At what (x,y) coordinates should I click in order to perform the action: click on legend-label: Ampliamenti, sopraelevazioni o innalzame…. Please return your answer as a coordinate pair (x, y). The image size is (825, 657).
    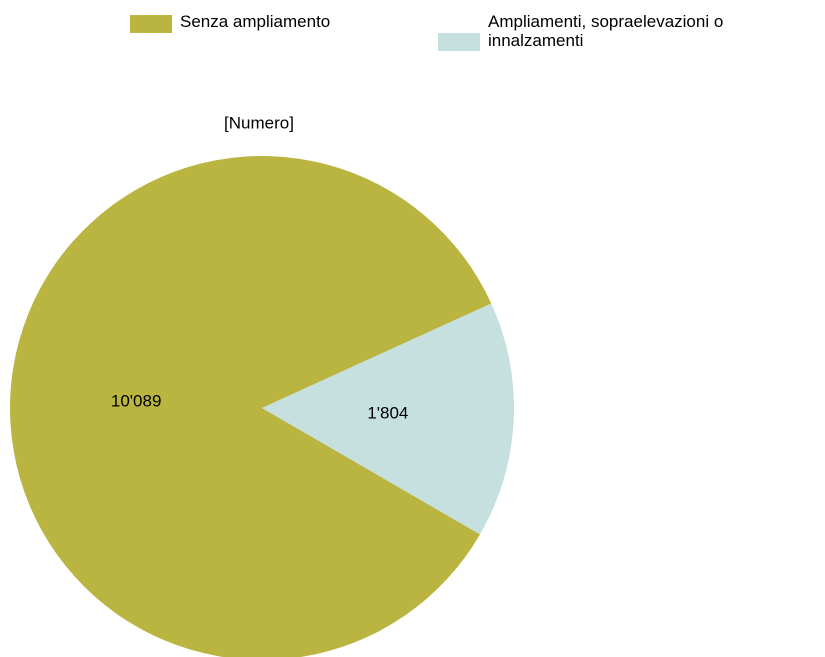
    Looking at the image, I should click on (606, 31).